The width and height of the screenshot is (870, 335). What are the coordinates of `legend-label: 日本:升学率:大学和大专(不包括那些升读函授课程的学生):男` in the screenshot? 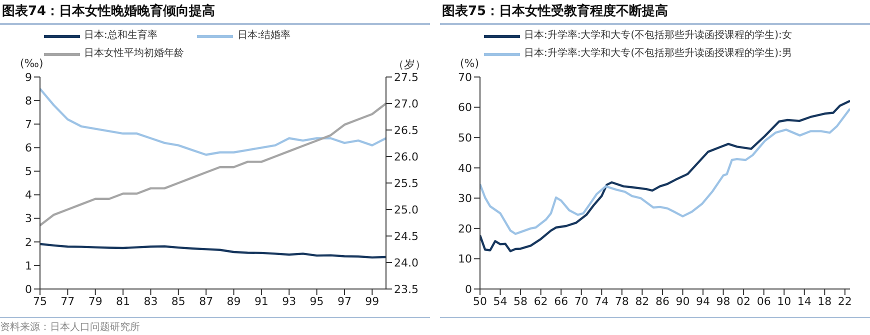 It's located at (658, 53).